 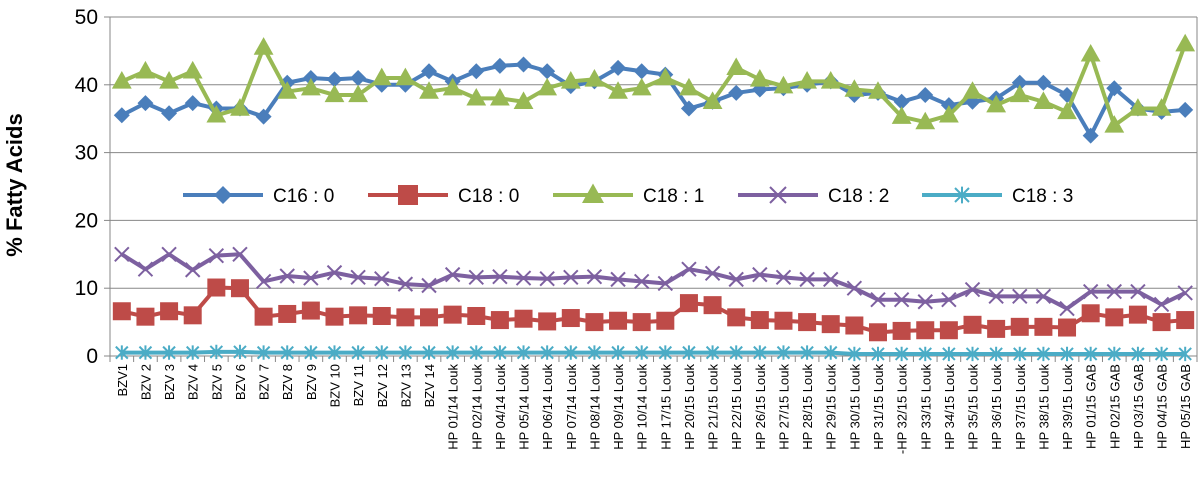 What do you see at coordinates (618, 407) in the screenshot?
I see `x-tick-label: HP 09/14 Louk` at bounding box center [618, 407].